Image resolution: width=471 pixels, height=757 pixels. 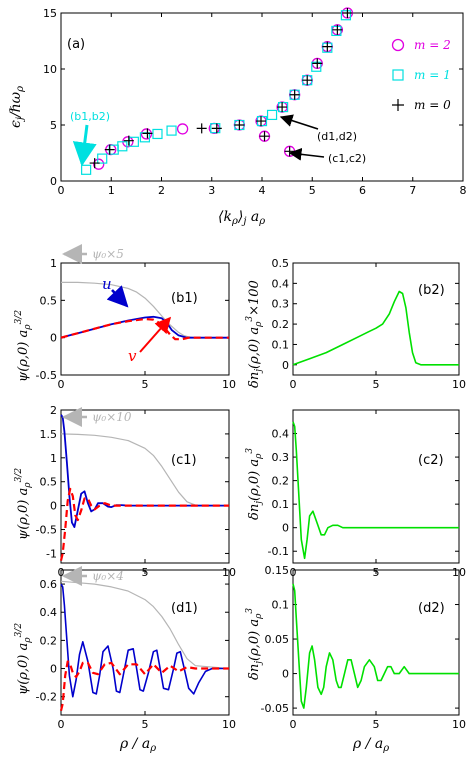 I want to click on panel-d1-label: (d1), so click(x=184, y=608).